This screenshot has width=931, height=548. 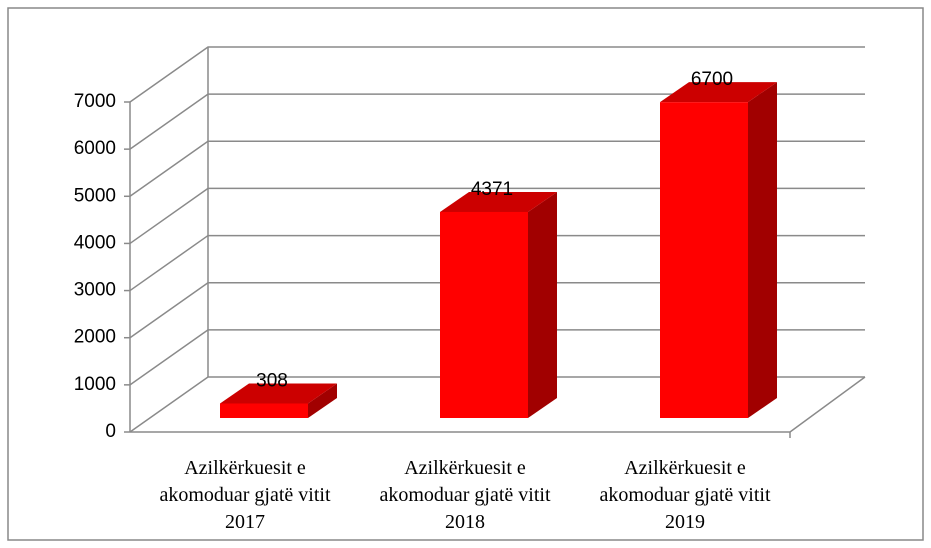 What do you see at coordinates (110, 431) in the screenshot?
I see `y-tick-label: 0` at bounding box center [110, 431].